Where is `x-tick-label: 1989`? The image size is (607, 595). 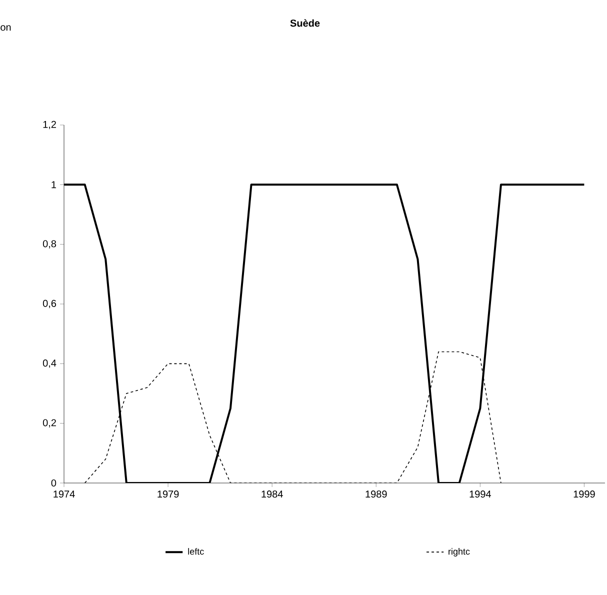
x-tick-label: 1989 is located at coordinates (376, 494).